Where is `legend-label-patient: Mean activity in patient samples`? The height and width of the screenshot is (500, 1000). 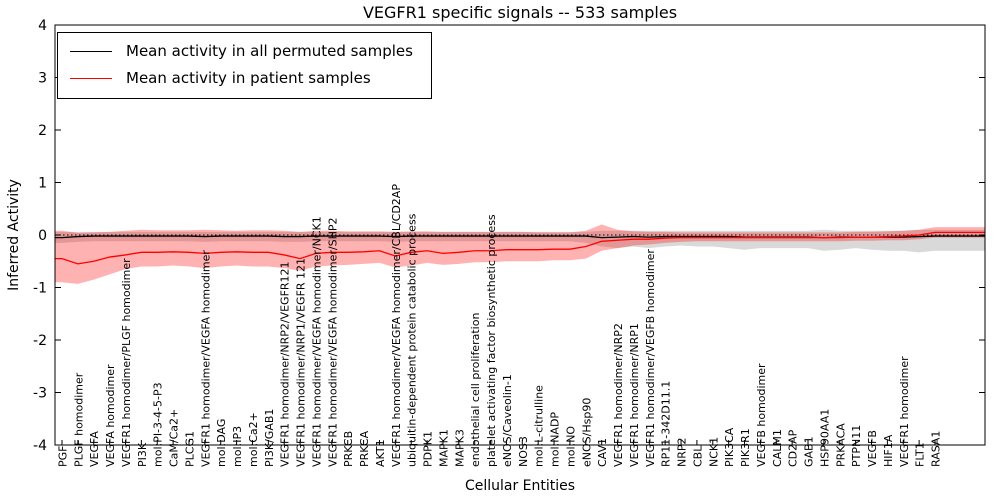
legend-label-patient: Mean activity in patient samples is located at coordinates (248, 78).